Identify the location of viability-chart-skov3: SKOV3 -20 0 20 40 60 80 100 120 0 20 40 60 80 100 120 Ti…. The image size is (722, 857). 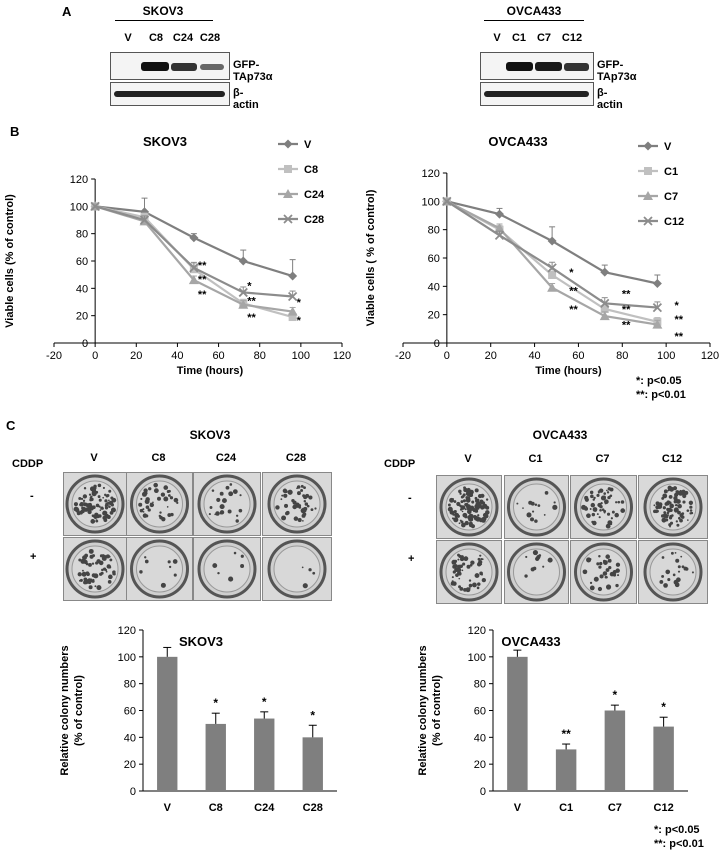
(177, 255).